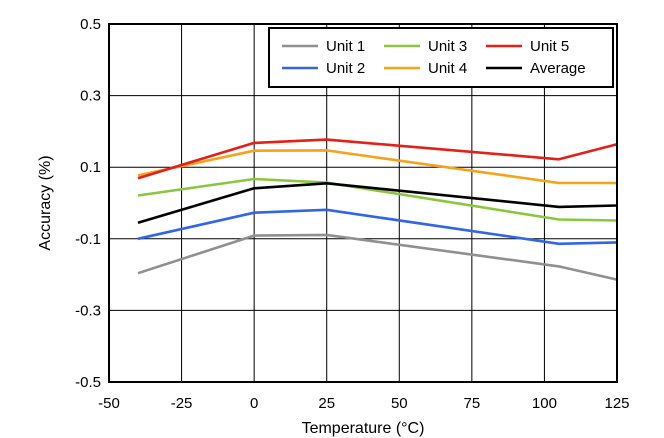 This screenshot has height=438, width=664. Describe the element at coordinates (182, 403) in the screenshot. I see `x-tick-label: -25` at that location.